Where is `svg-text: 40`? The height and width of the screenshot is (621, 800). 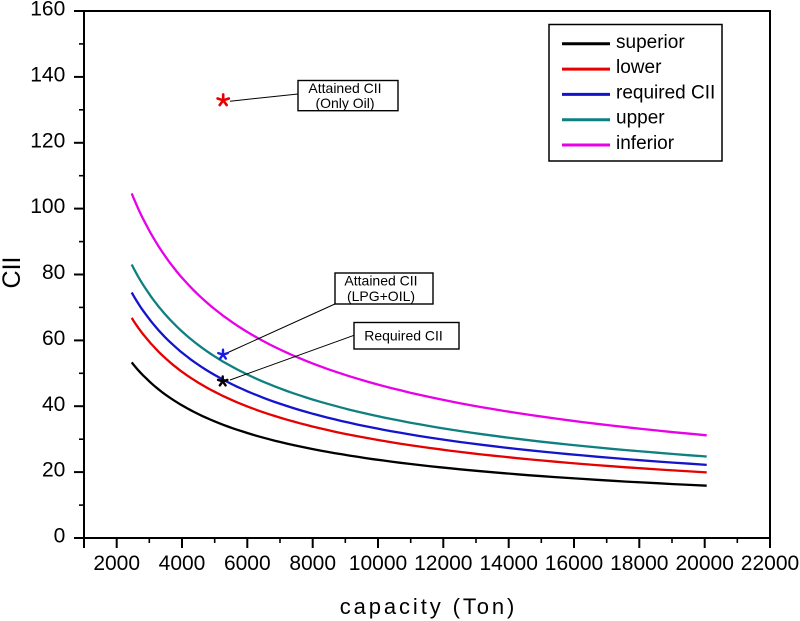 svg-text: 40 is located at coordinates (53, 404).